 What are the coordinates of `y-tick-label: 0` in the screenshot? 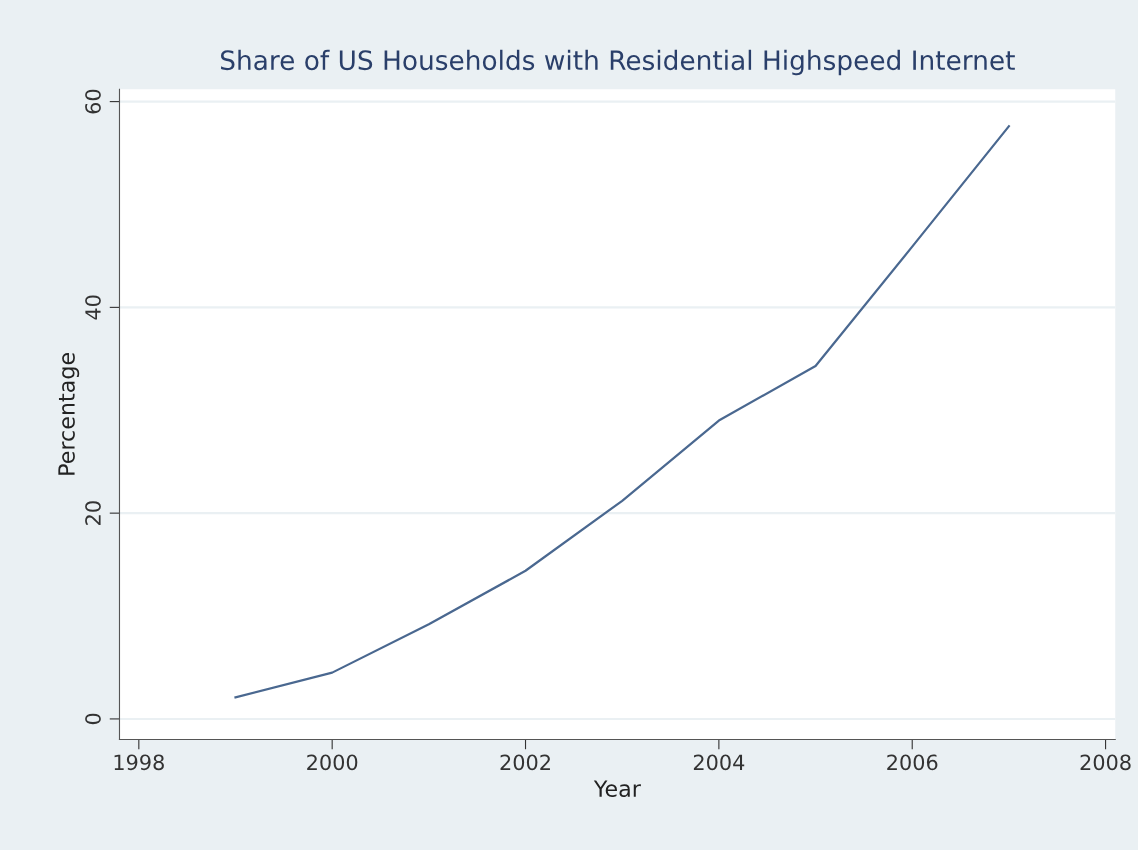 It's located at (93, 719).